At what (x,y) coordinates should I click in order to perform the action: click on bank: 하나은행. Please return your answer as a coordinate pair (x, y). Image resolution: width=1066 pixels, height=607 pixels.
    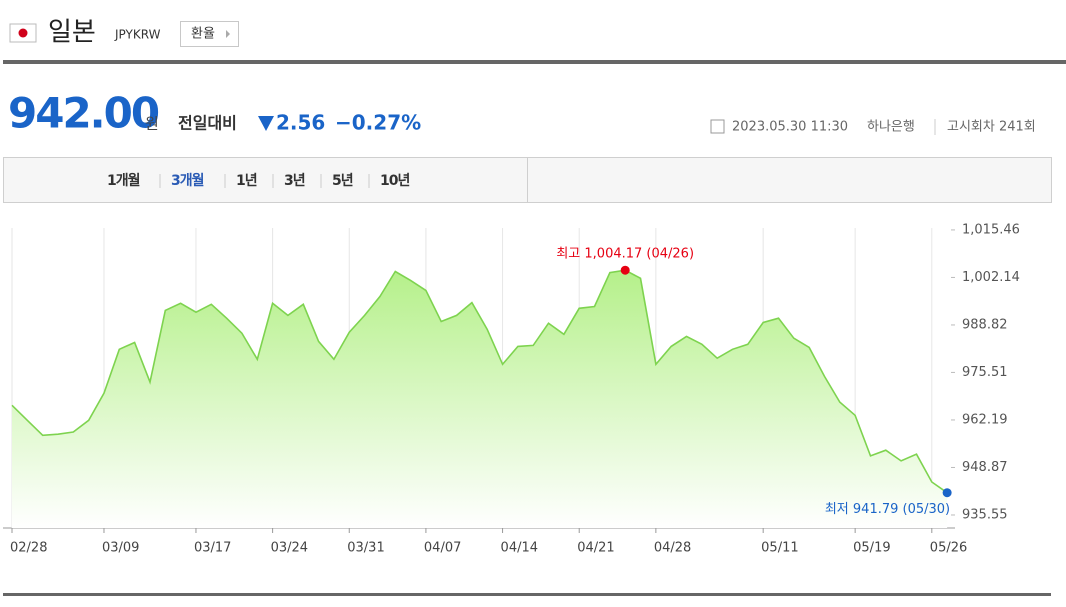
    Looking at the image, I should click on (891, 127).